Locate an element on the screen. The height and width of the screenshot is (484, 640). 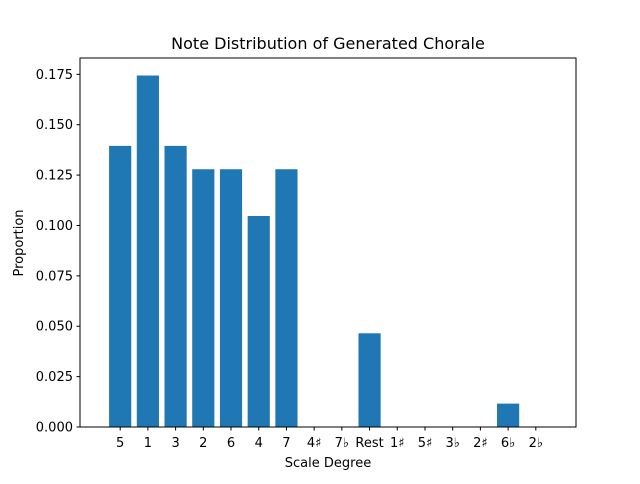
x-tick-label: 7 is located at coordinates (286, 443).